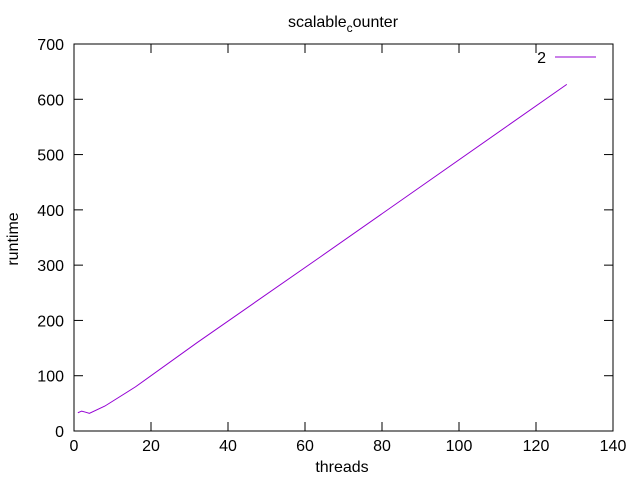 The height and width of the screenshot is (480, 640). Describe the element at coordinates (50, 266) in the screenshot. I see `y-tick-label: 300` at that location.